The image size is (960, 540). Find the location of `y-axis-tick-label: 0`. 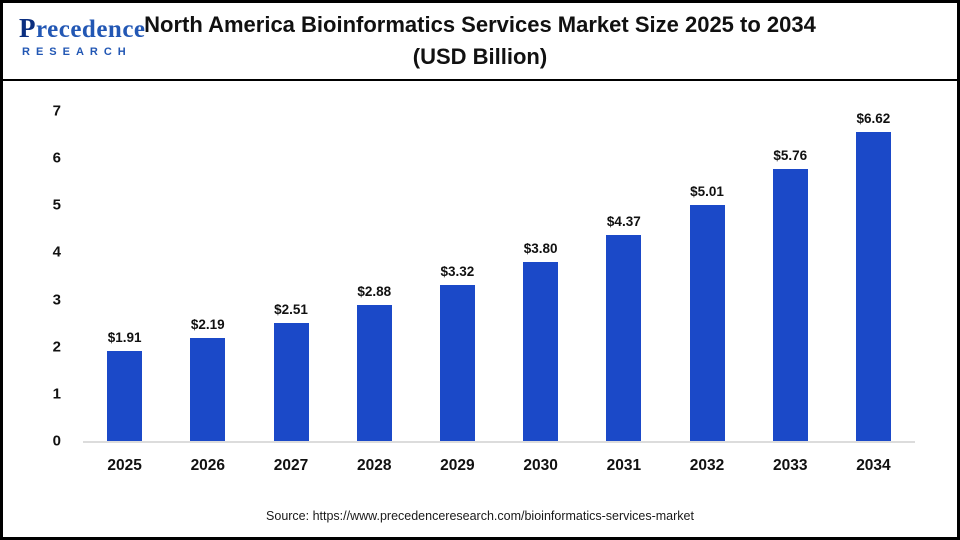

y-axis-tick-label: 0 is located at coordinates (56, 441).